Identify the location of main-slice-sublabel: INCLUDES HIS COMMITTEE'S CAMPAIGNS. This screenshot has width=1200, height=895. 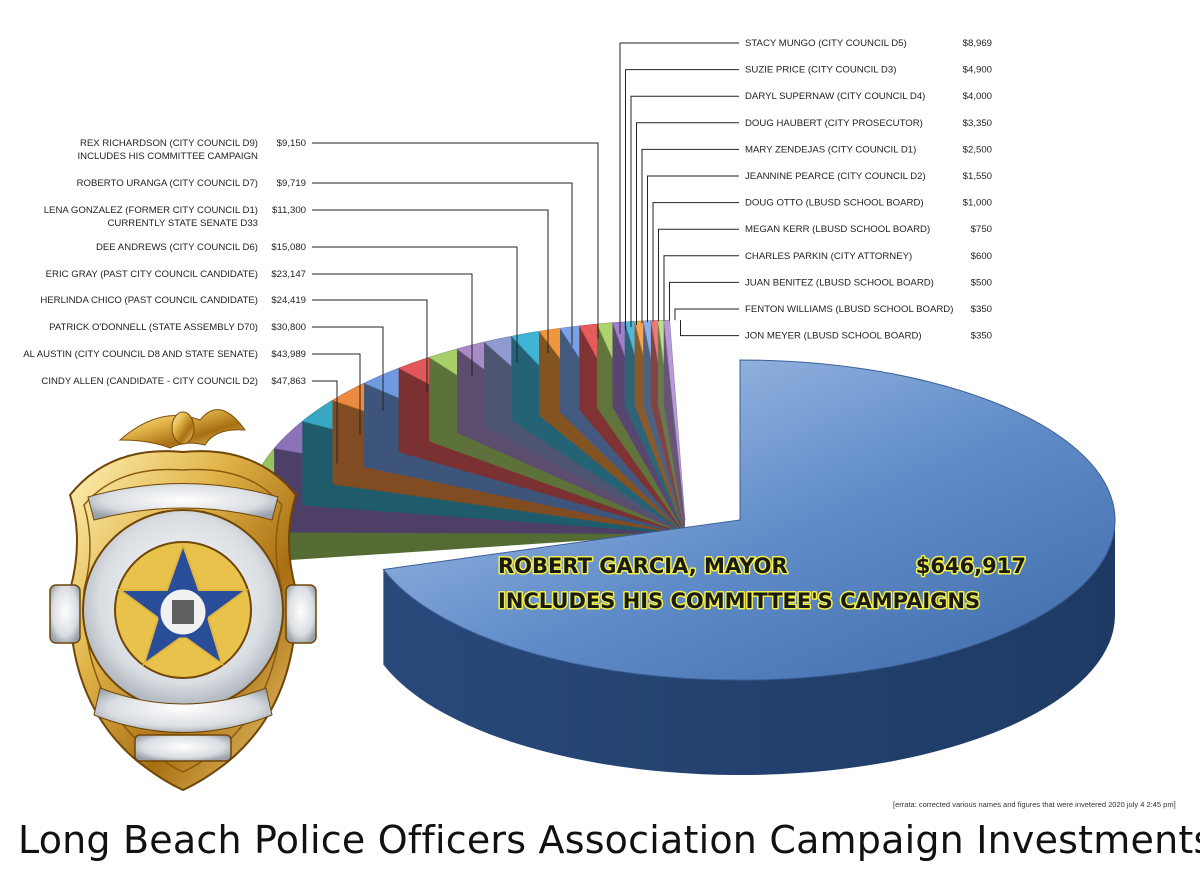
(739, 601).